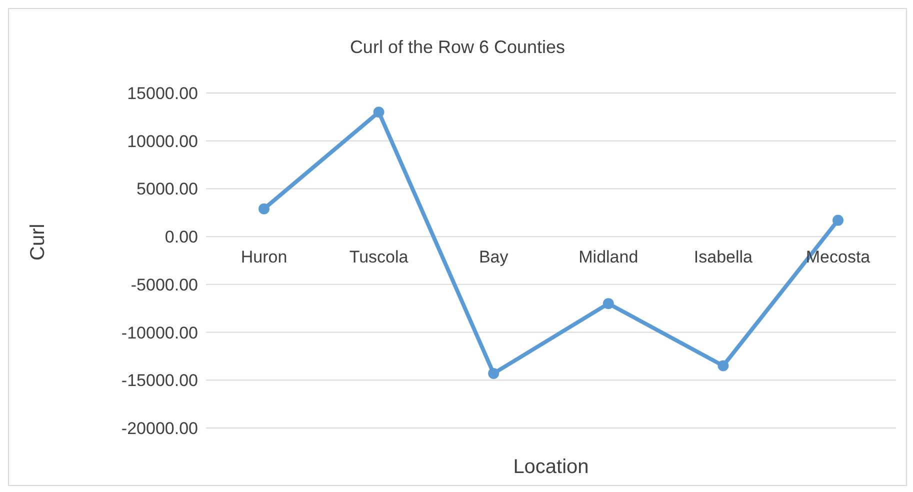 This screenshot has width=913, height=492. I want to click on x-tick-label: Huron, so click(264, 257).